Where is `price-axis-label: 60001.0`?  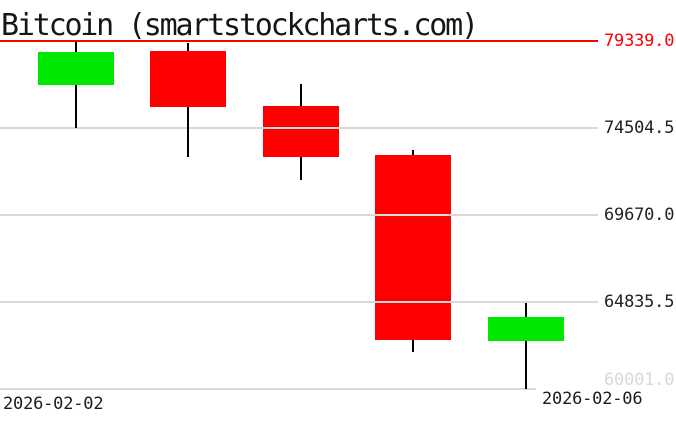 price-axis-label: 60001.0 is located at coordinates (639, 380).